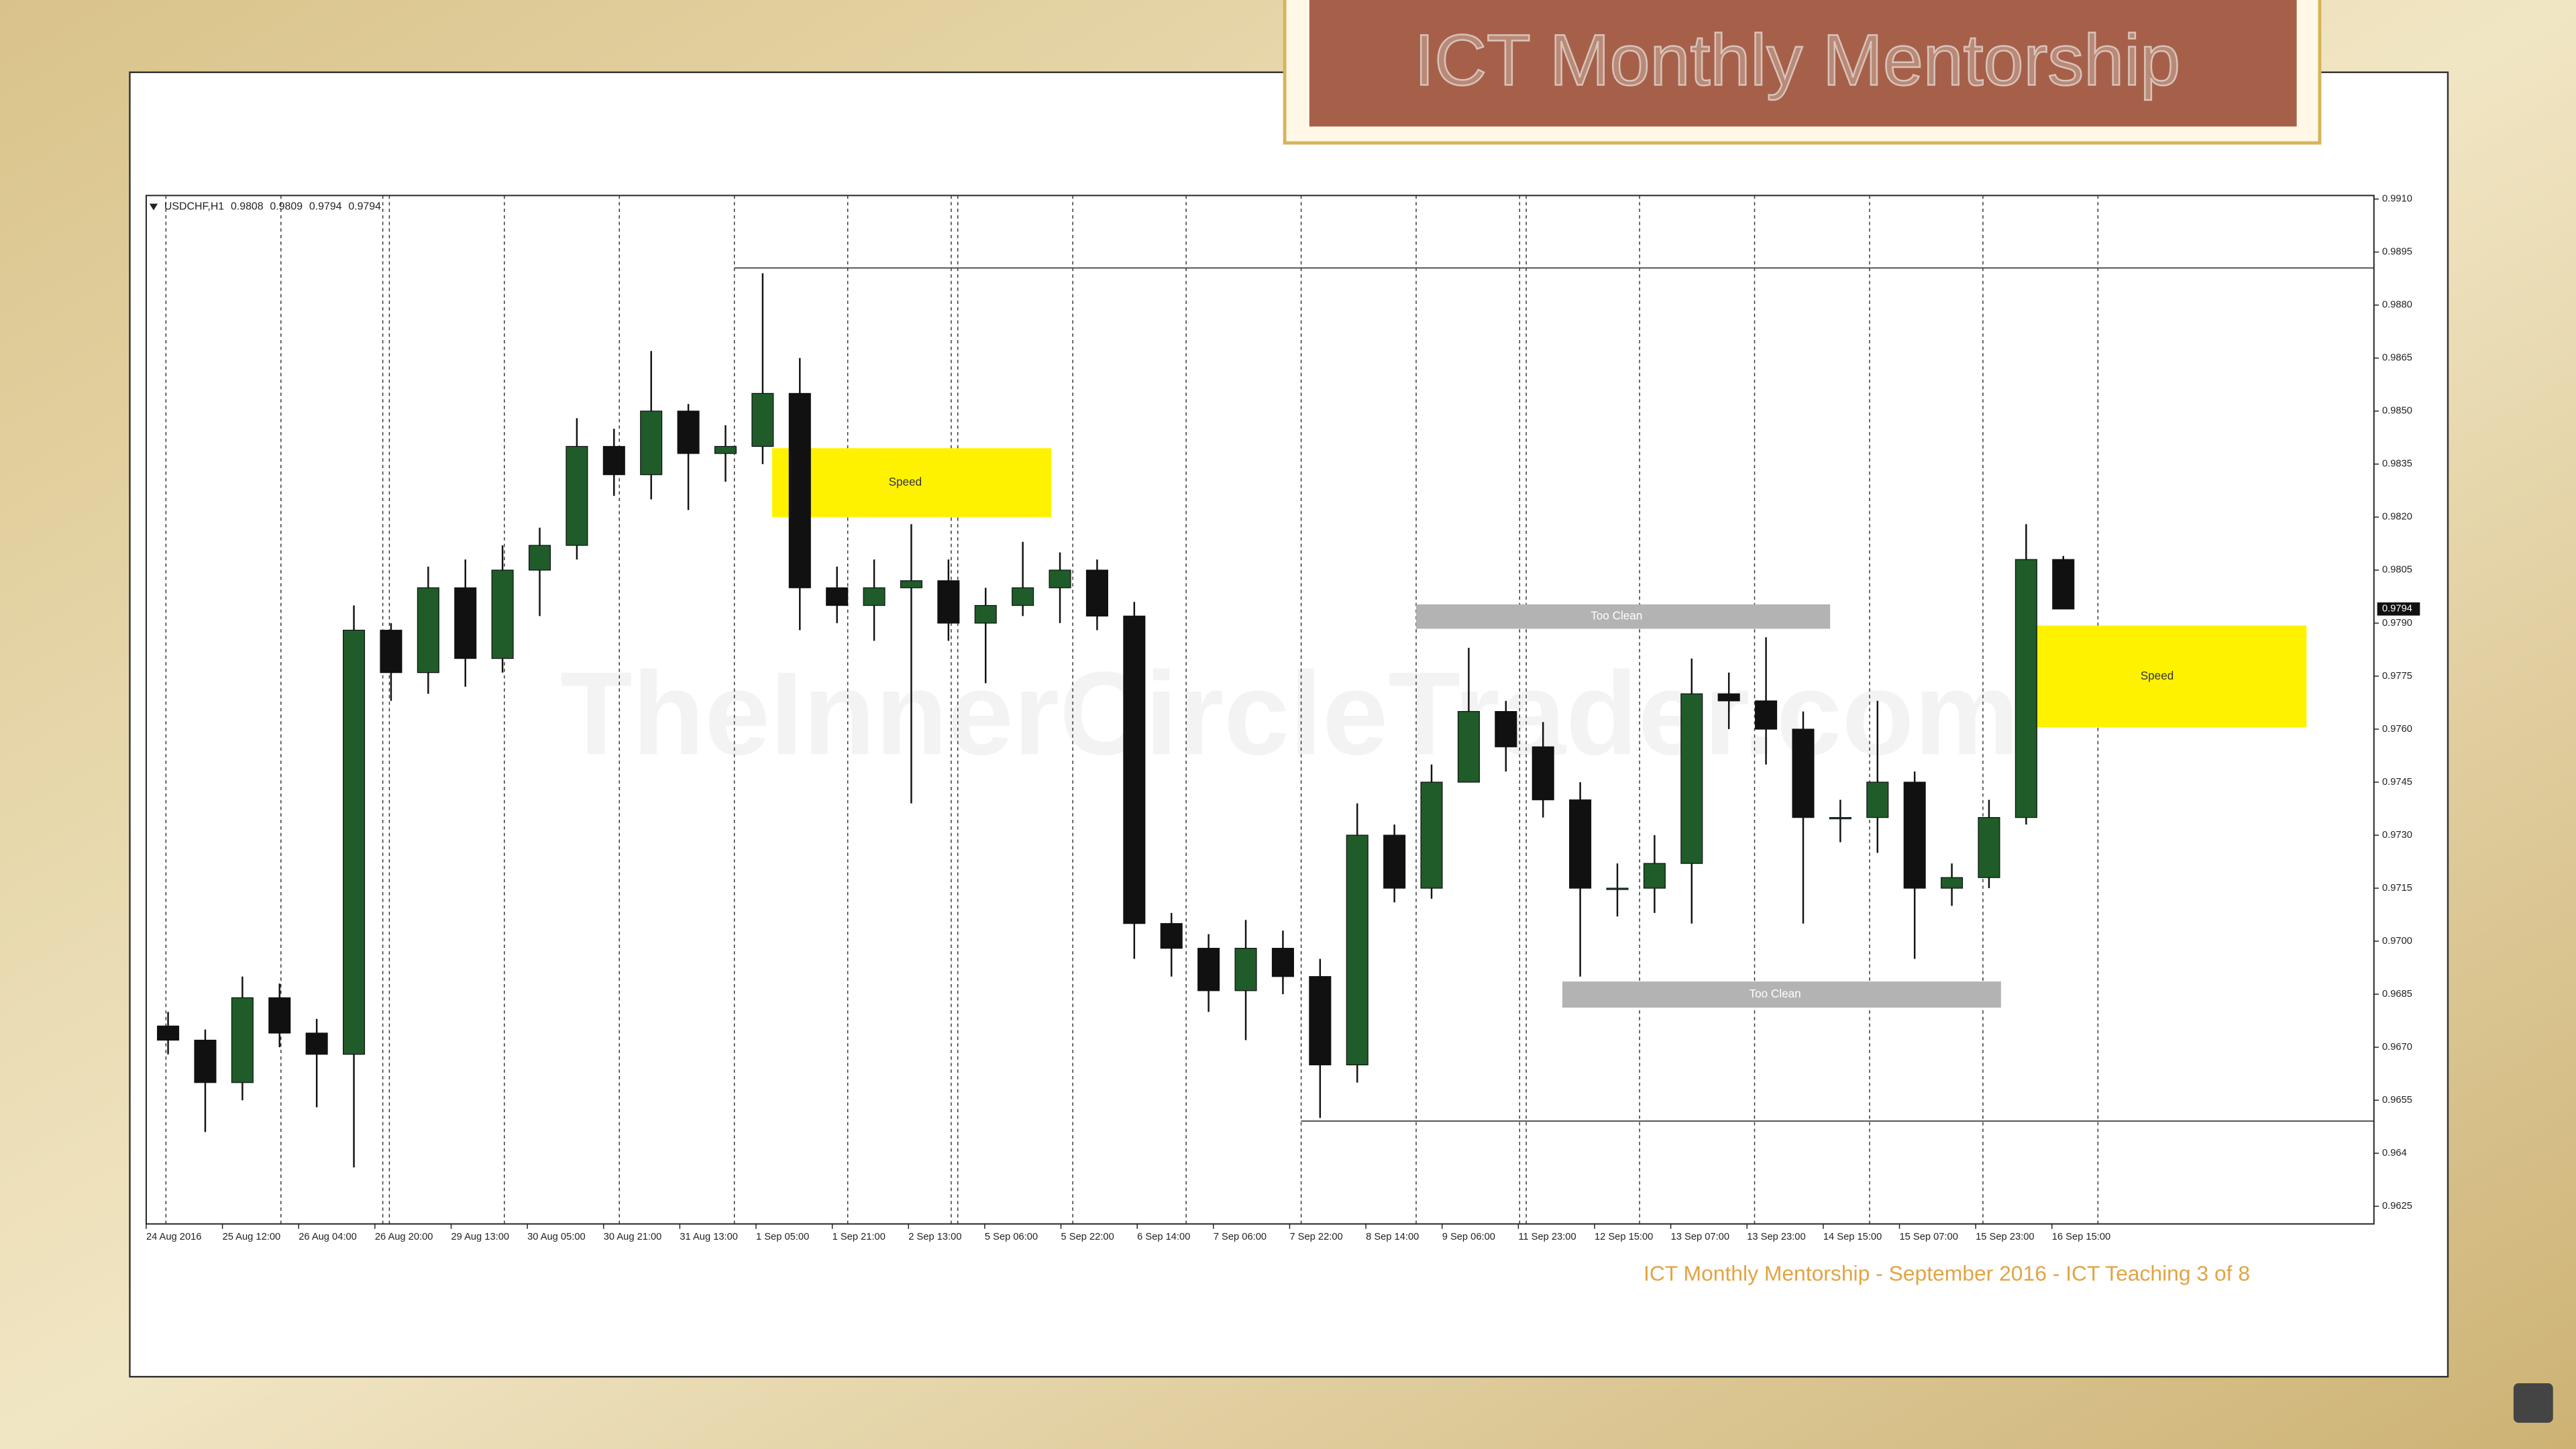  What do you see at coordinates (934, 1237) in the screenshot?
I see `x-tick-label: 2 Sep 13:00` at bounding box center [934, 1237].